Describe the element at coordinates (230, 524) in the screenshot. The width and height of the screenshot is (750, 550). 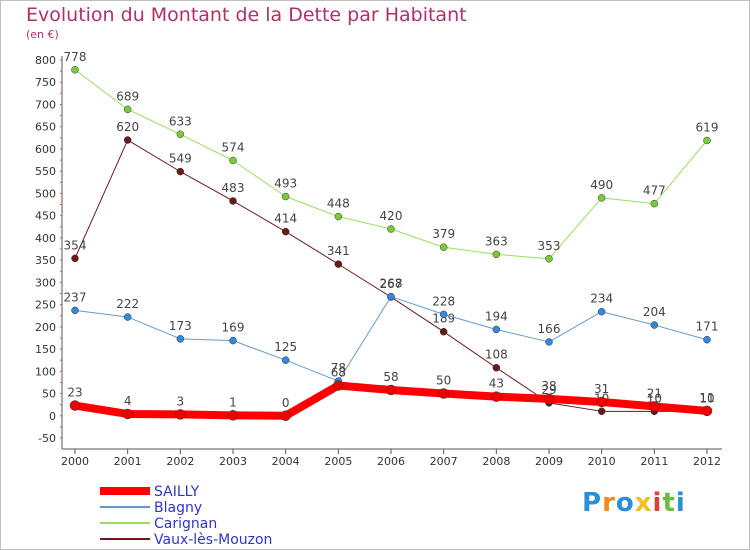
I see `legend-item-carignan: Carignan` at that location.